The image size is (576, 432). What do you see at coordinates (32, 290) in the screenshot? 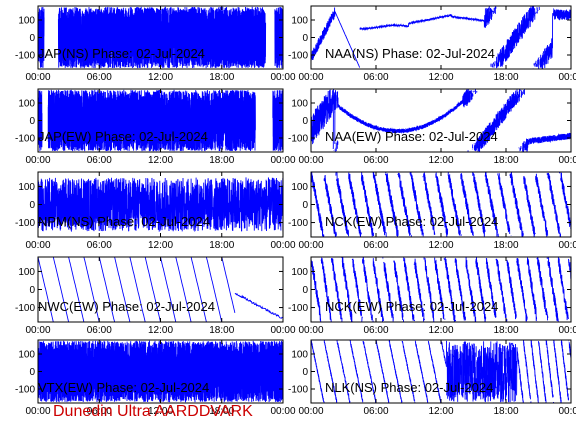
I see `y-tick-label: 0` at bounding box center [32, 290].